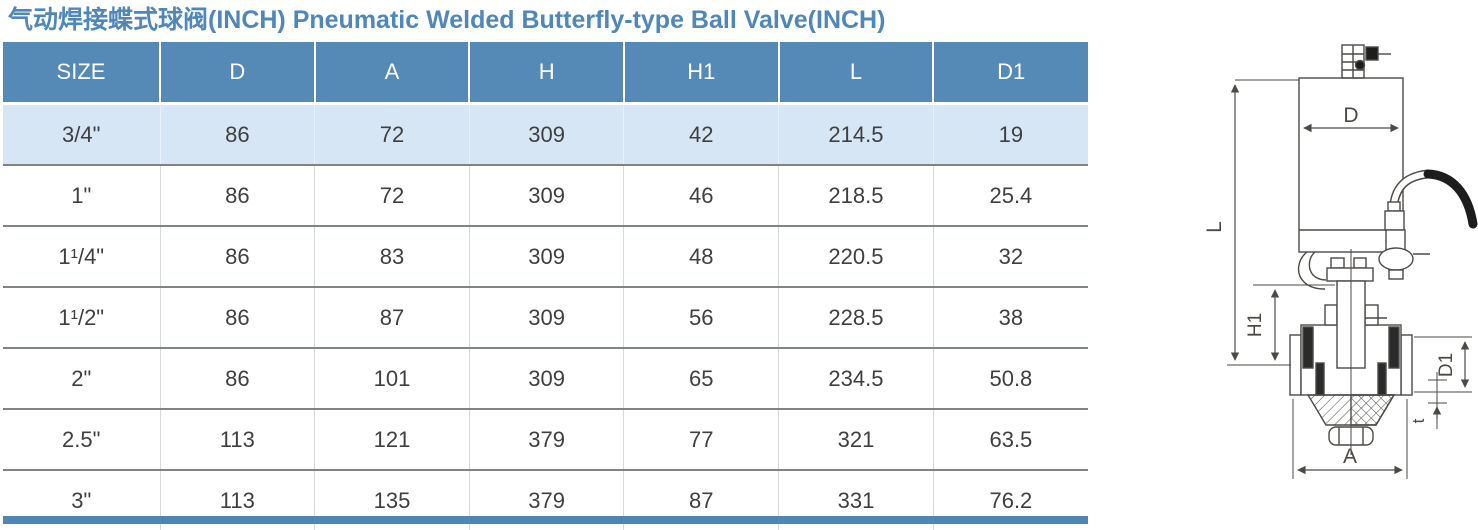 This screenshot has width=1478, height=530. What do you see at coordinates (1437, 400) in the screenshot?
I see `dimension-t` at bounding box center [1437, 400].